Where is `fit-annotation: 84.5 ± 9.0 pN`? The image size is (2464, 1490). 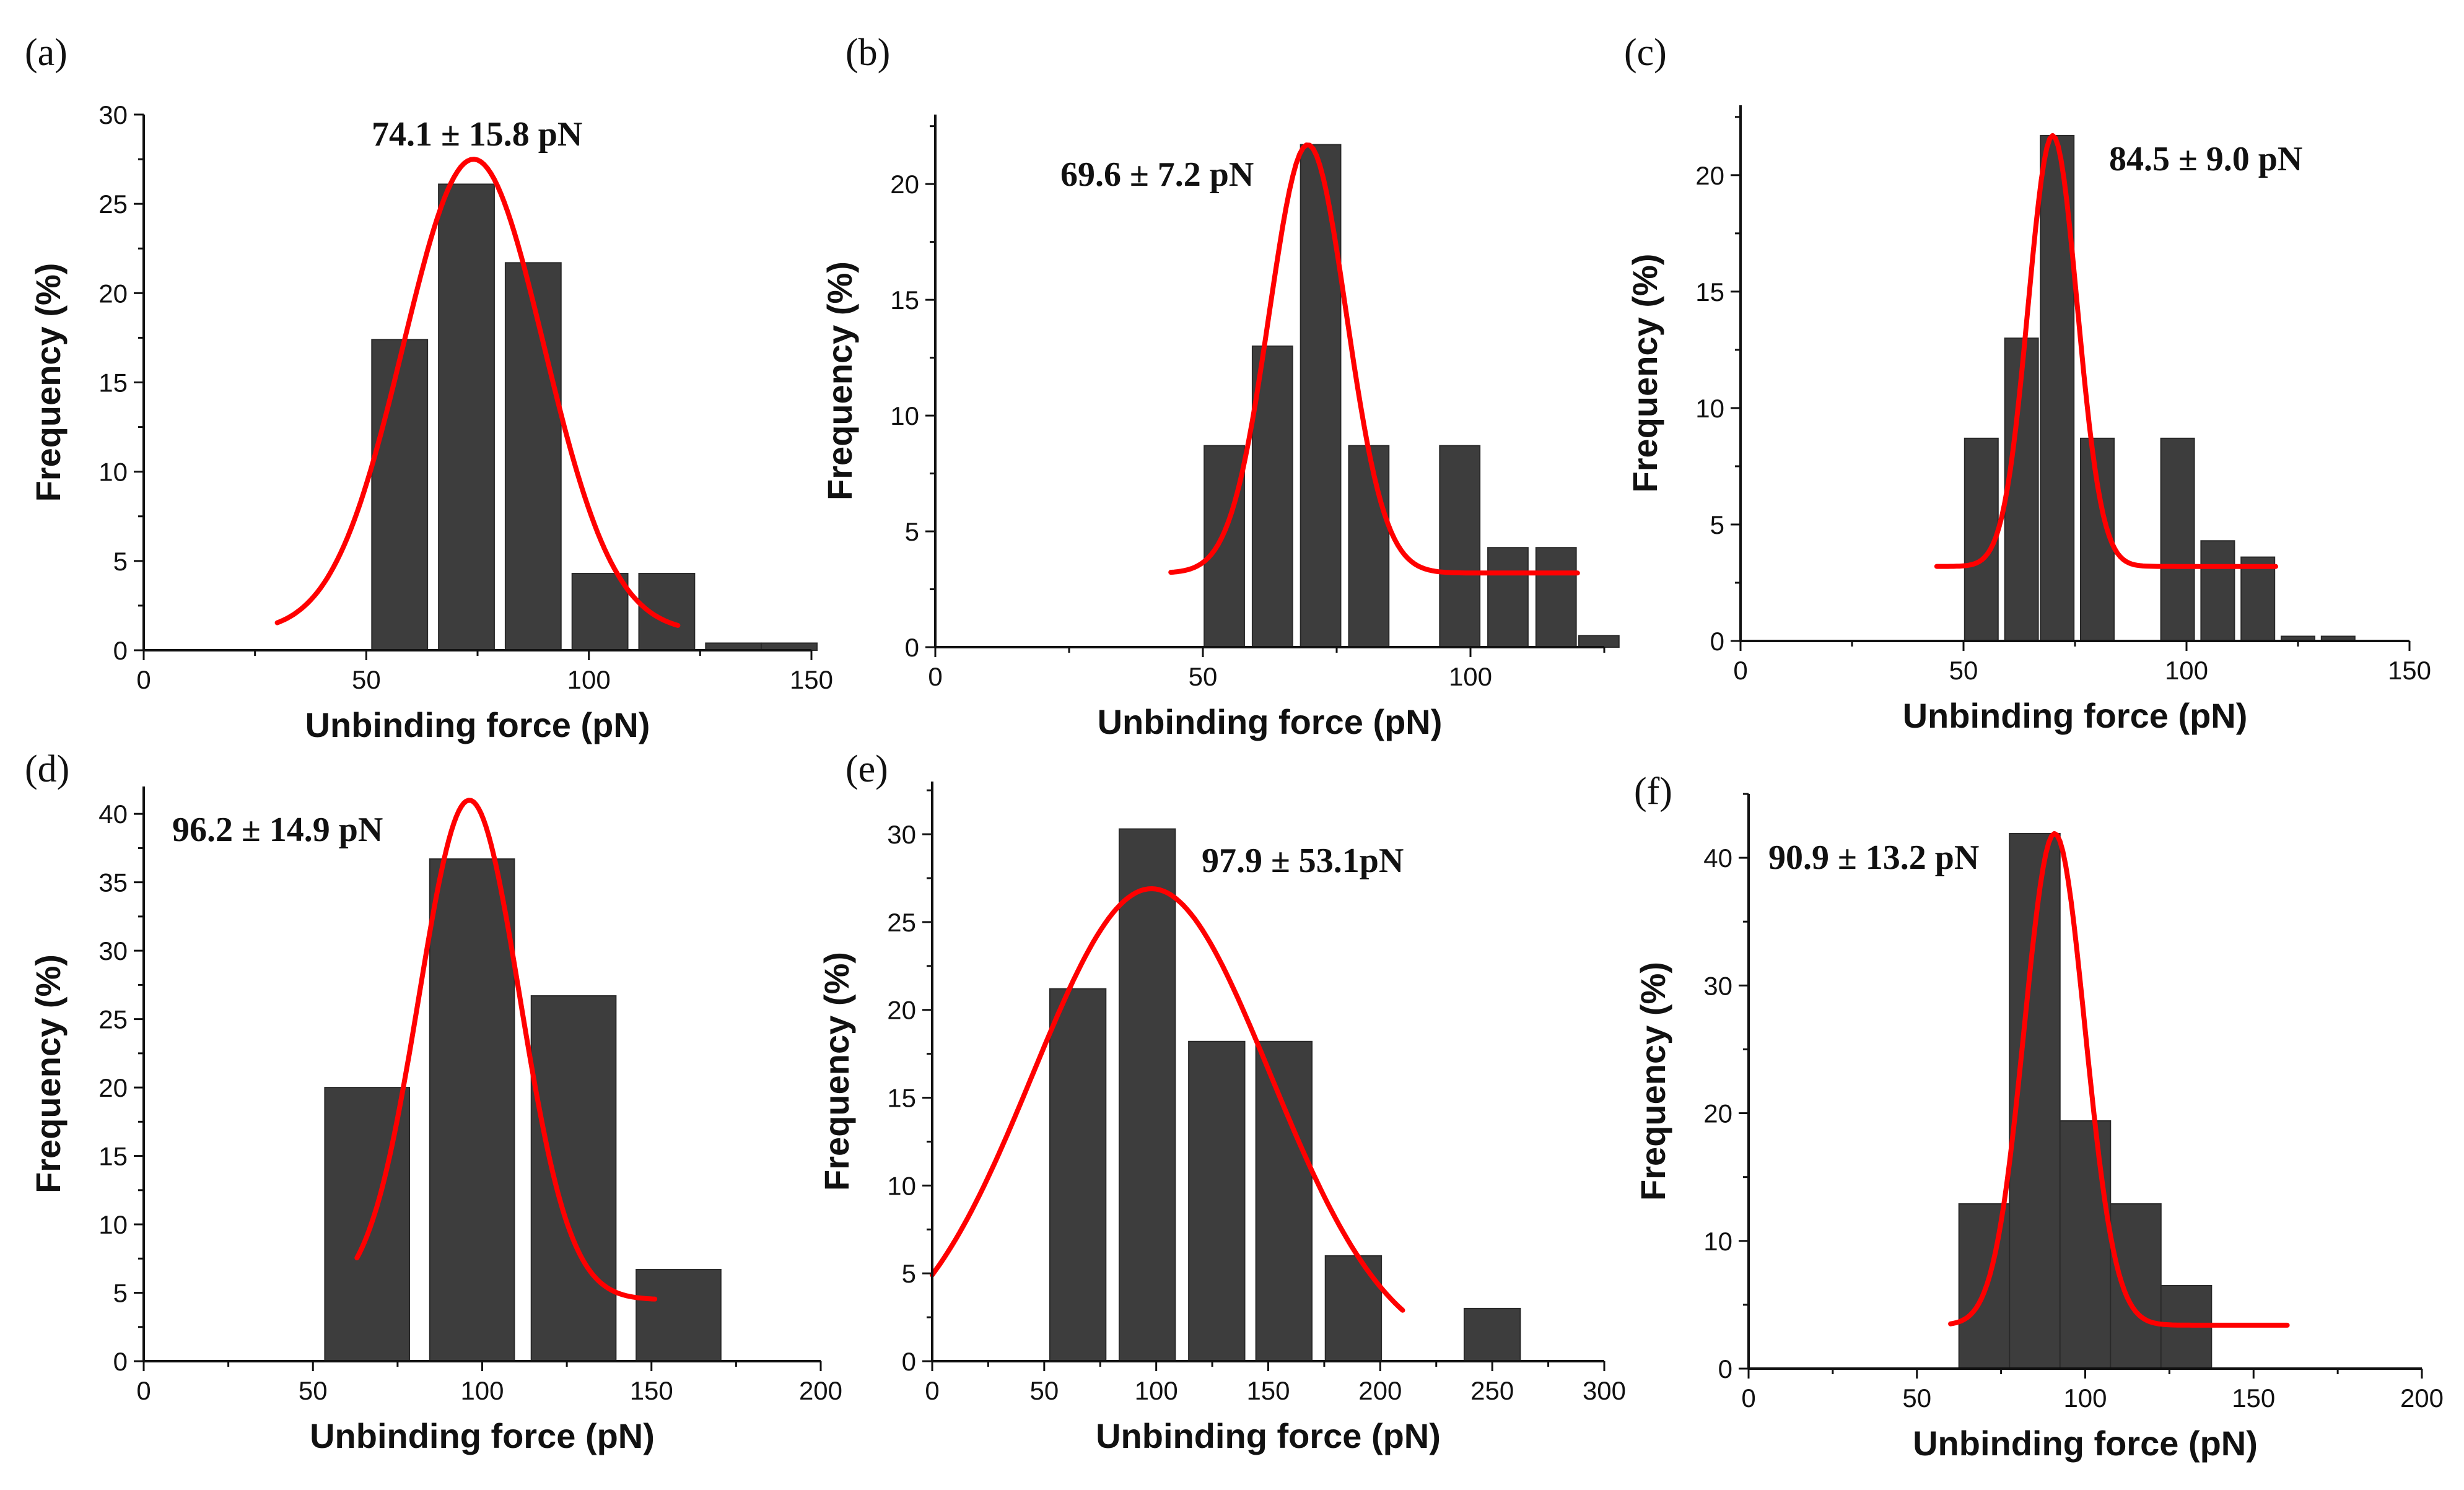
fit-annotation: 84.5 ± 9.0 pN is located at coordinates (2205, 159).